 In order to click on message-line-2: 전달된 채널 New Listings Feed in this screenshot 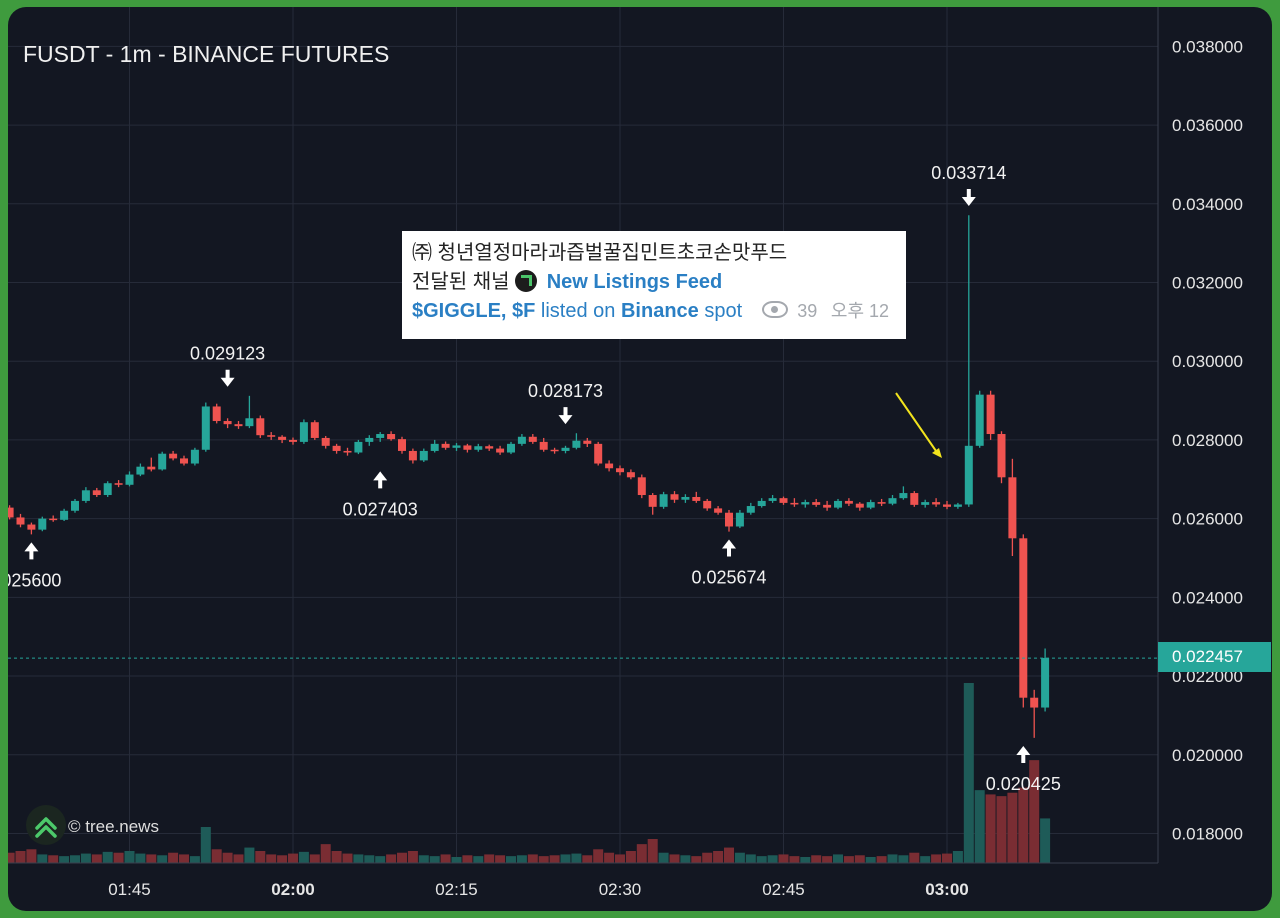, I will do `click(659, 282)`.